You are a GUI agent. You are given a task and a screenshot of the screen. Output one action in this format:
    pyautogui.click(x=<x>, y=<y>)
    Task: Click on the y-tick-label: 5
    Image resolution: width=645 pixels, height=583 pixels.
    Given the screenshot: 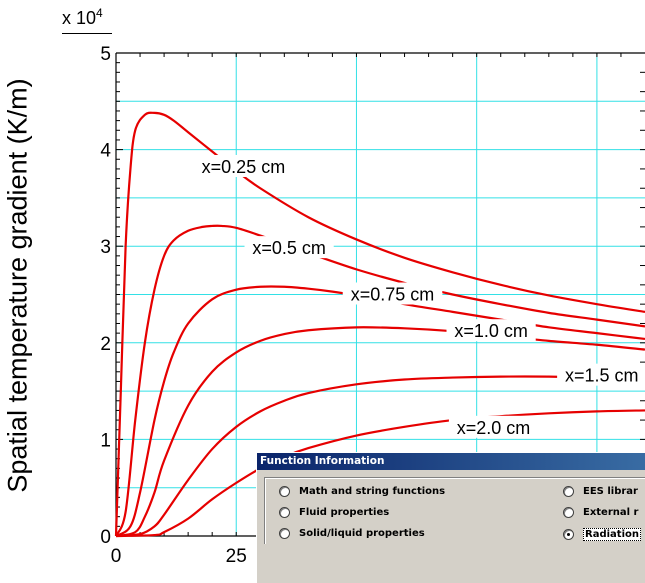 What is the action you would take?
    pyautogui.click(x=105, y=54)
    